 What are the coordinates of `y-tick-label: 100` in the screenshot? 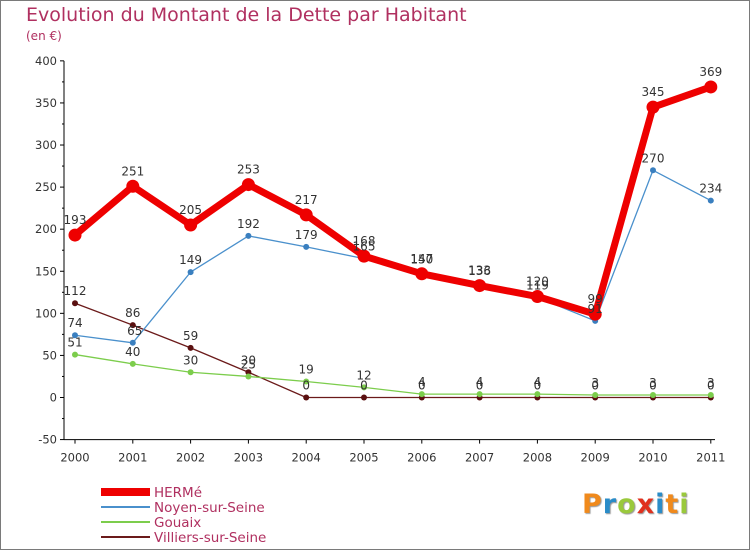 It's located at (46, 313).